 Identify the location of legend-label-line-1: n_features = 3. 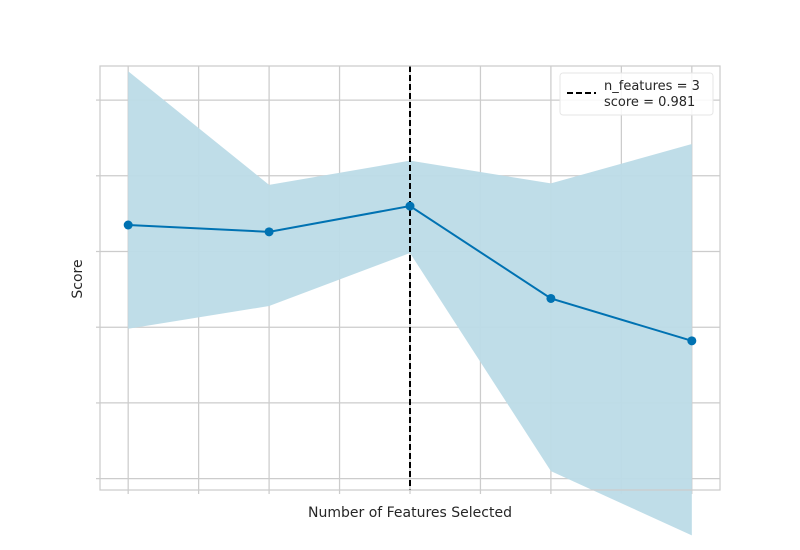
(652, 86).